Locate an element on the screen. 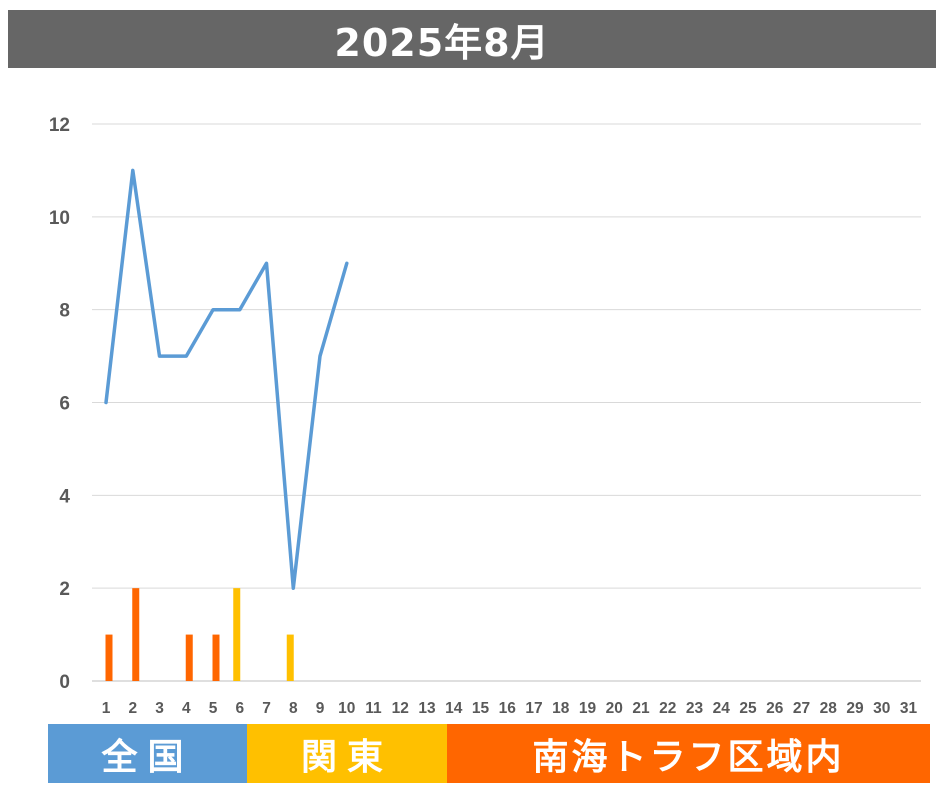  x-tick-label: 7 is located at coordinates (266, 708).